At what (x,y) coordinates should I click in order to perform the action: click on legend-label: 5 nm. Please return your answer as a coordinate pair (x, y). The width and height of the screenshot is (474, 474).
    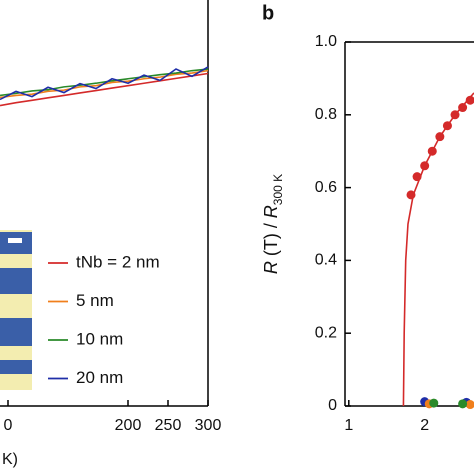
    Looking at the image, I should click on (95, 300).